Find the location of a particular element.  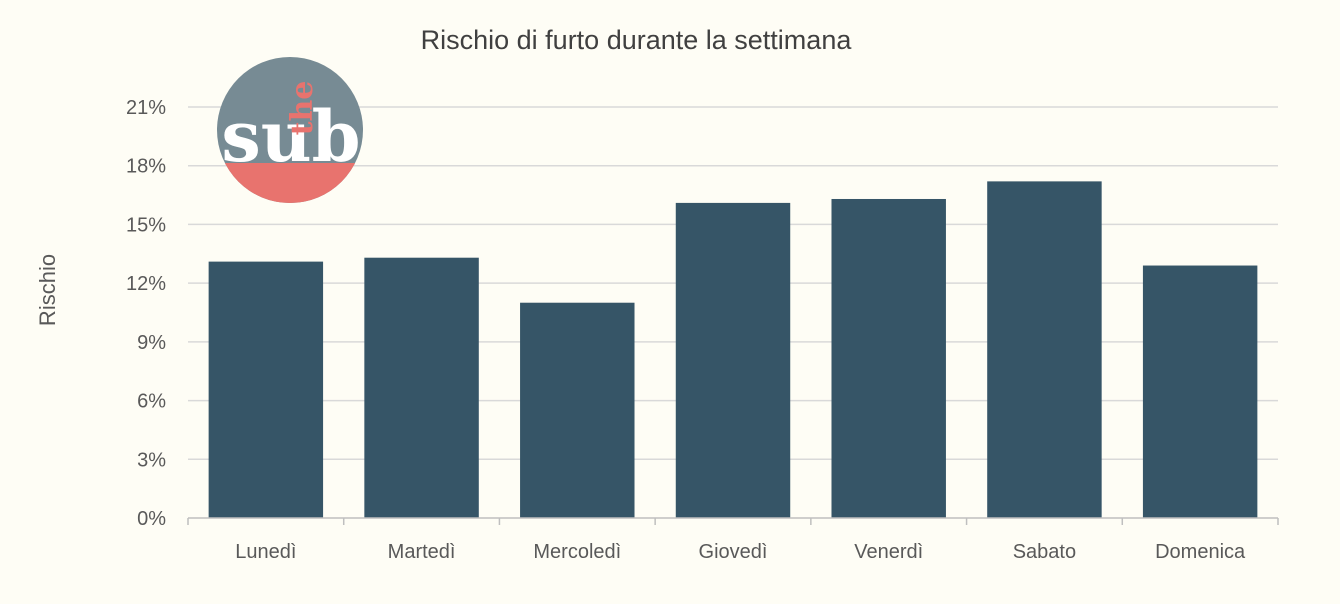

logo-text-sub: sub is located at coordinates (290, 136).